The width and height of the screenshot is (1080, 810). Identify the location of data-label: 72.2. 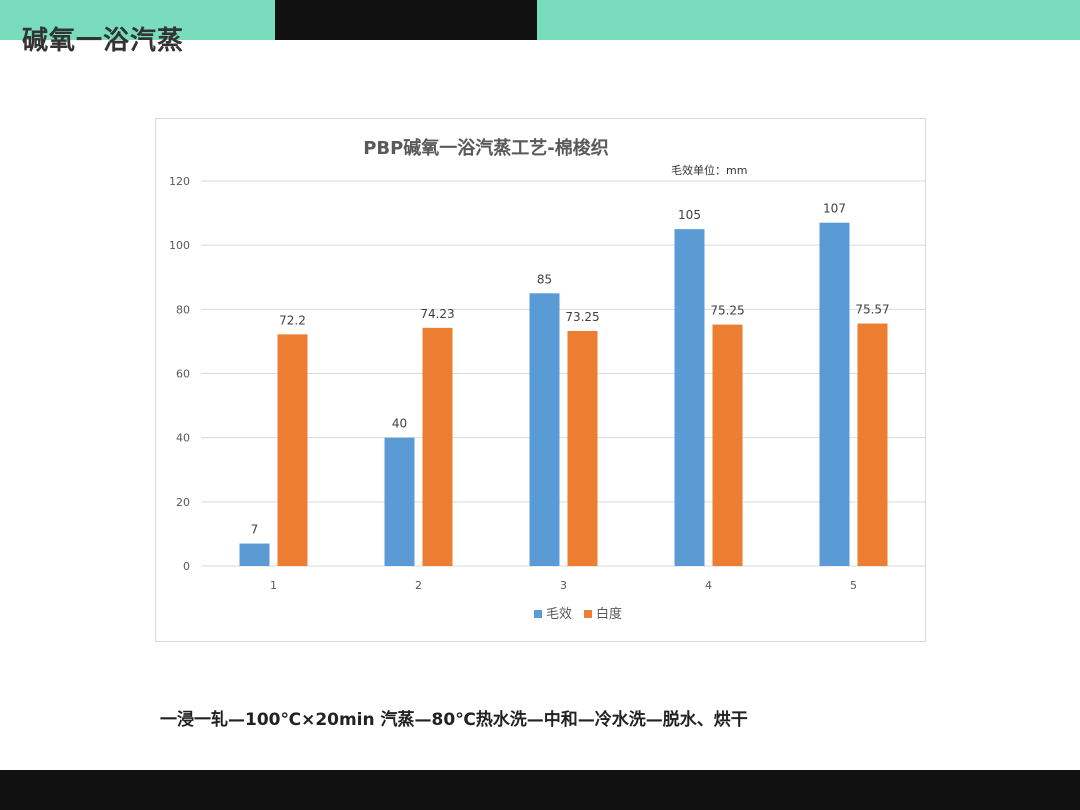
(292, 320).